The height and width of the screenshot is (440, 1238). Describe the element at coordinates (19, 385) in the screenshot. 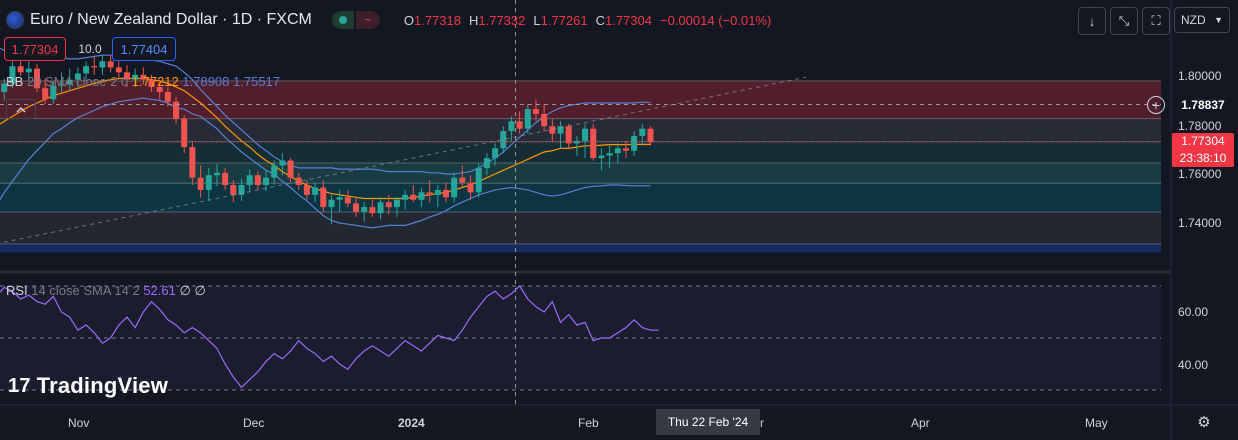

I see `tradingview-mark-icon: 17` at that location.